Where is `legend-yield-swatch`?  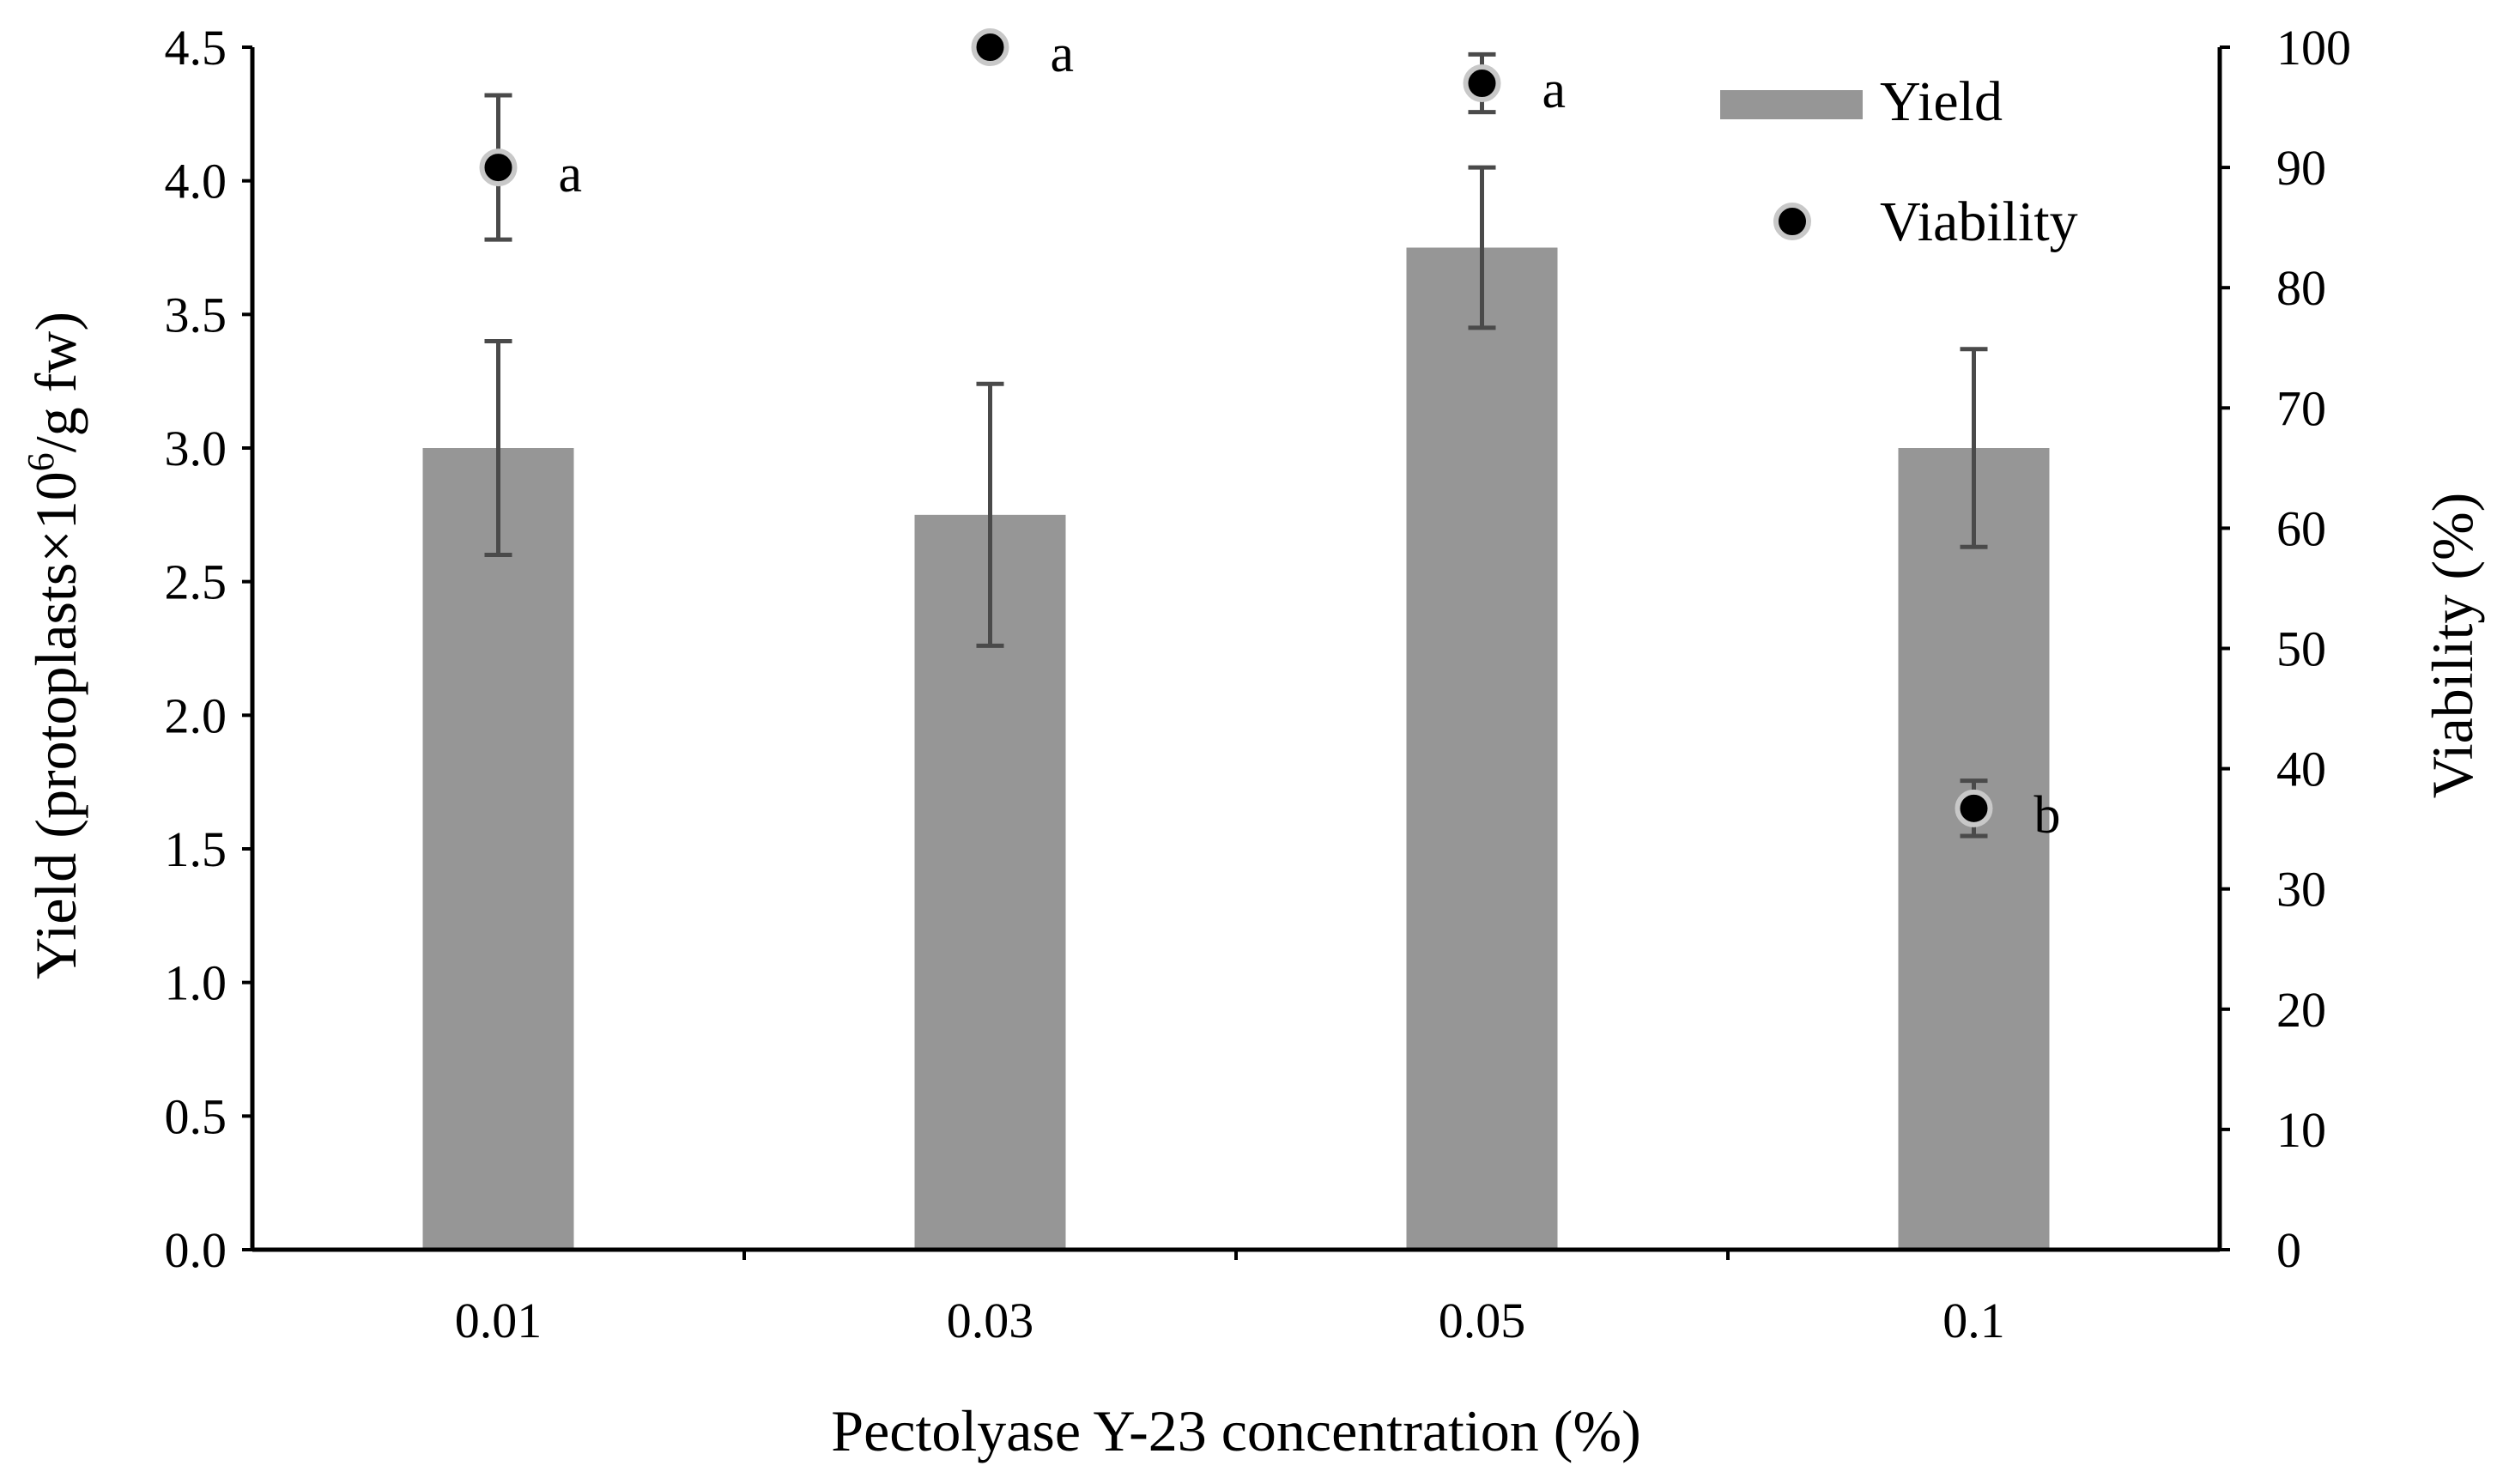 legend-yield-swatch is located at coordinates (1792, 104).